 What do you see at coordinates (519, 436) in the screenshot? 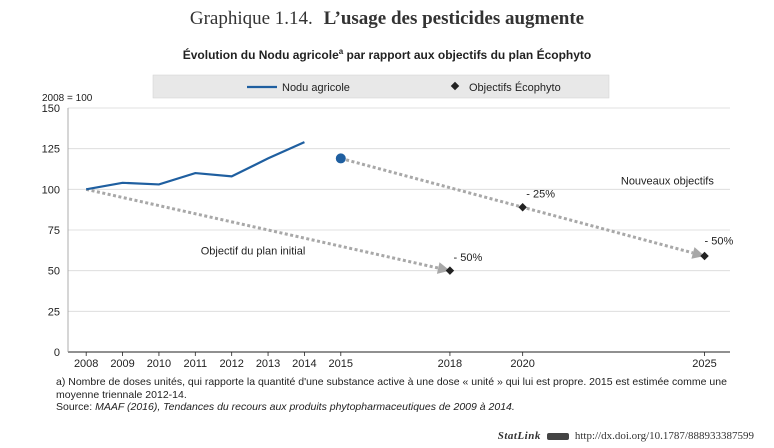
I see `statlink-brand: StatLink` at bounding box center [519, 436].